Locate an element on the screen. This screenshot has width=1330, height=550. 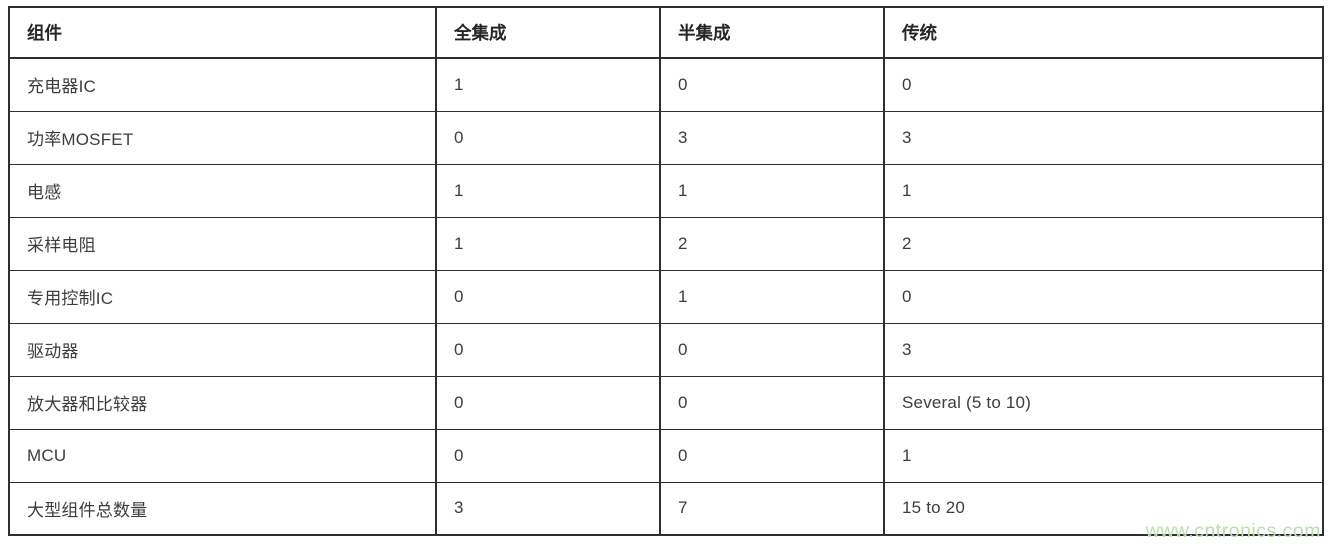
header-cell-semi-integrated: 半集成 is located at coordinates (772, 32).